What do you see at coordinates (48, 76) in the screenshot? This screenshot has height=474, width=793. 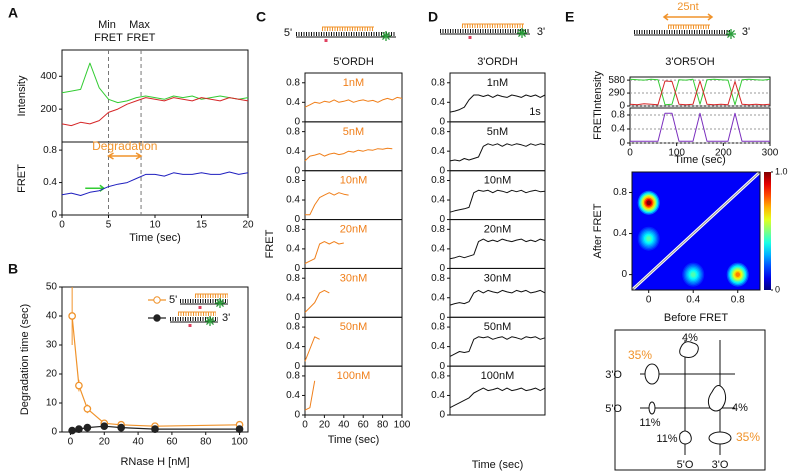 I see `y-tick-label: 400` at bounding box center [48, 76].